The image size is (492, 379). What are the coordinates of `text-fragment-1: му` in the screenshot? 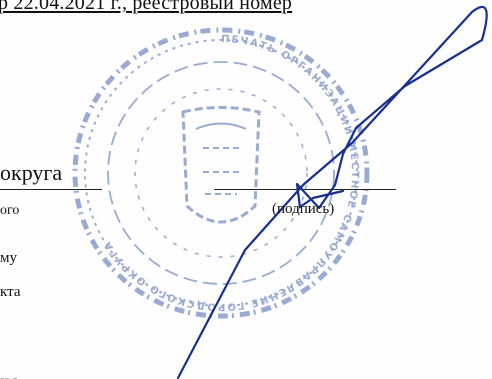 It's located at (8, 258).